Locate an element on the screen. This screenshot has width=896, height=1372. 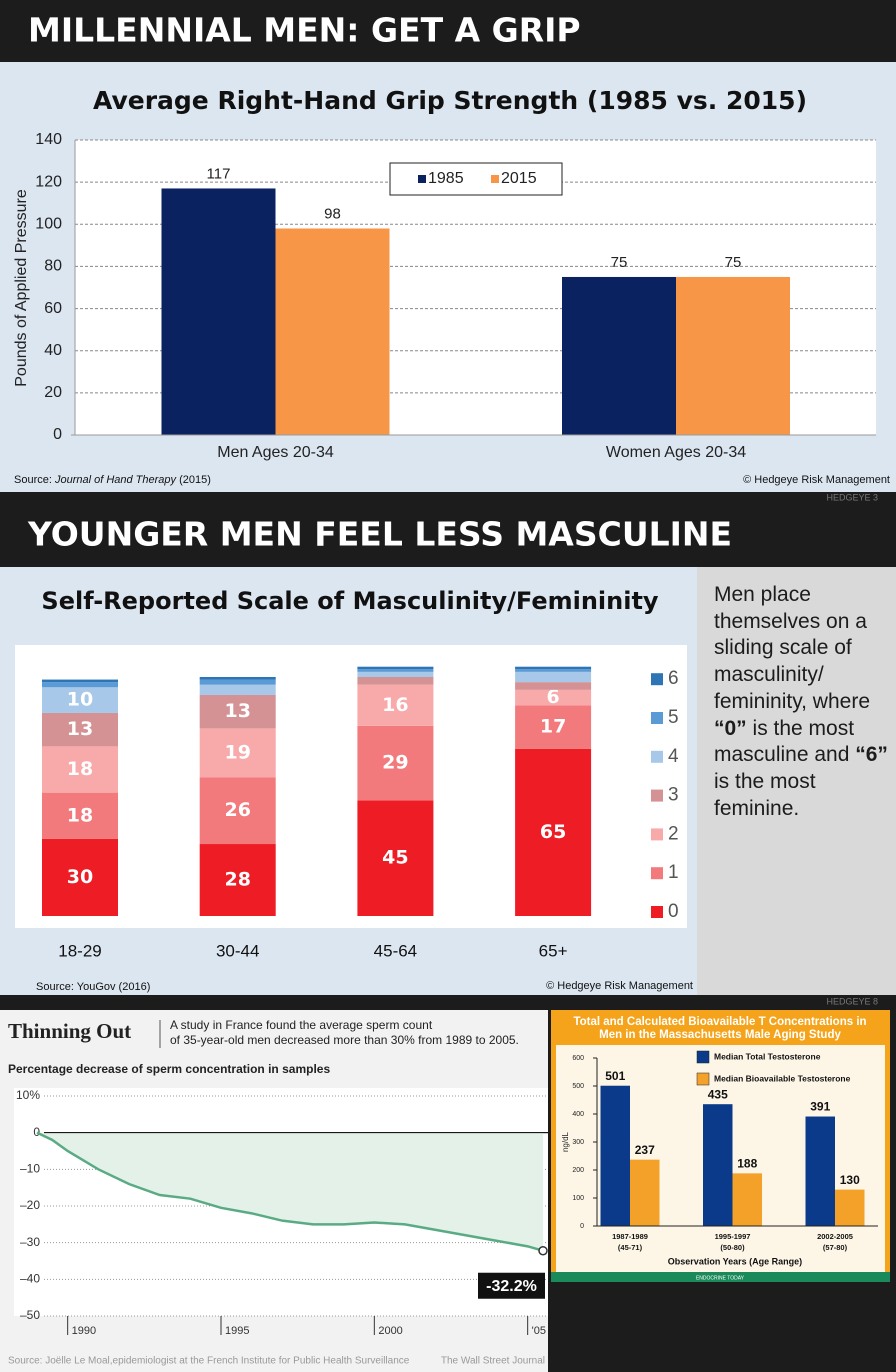
note-emphasis: “0” is located at coordinates (730, 728).